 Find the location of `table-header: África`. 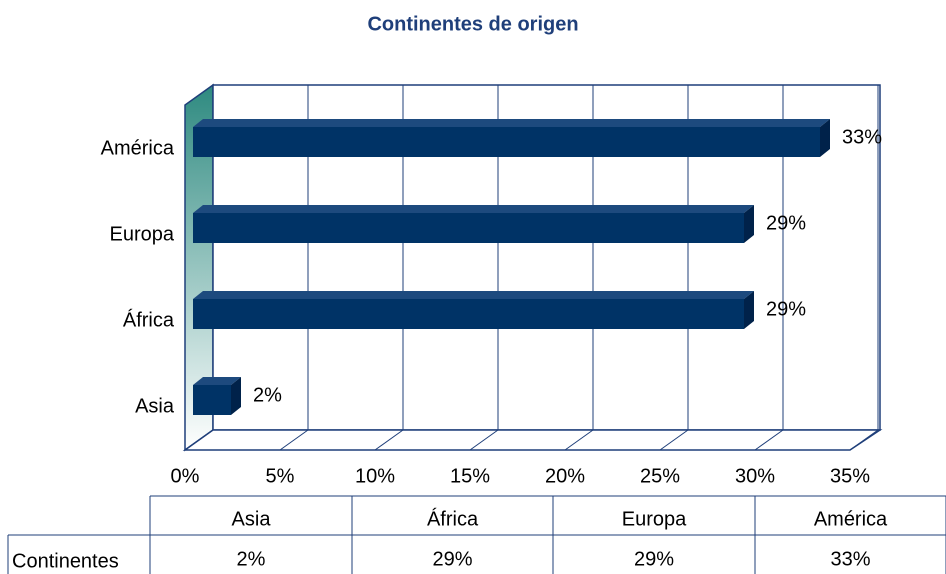

table-header: África is located at coordinates (453, 518).